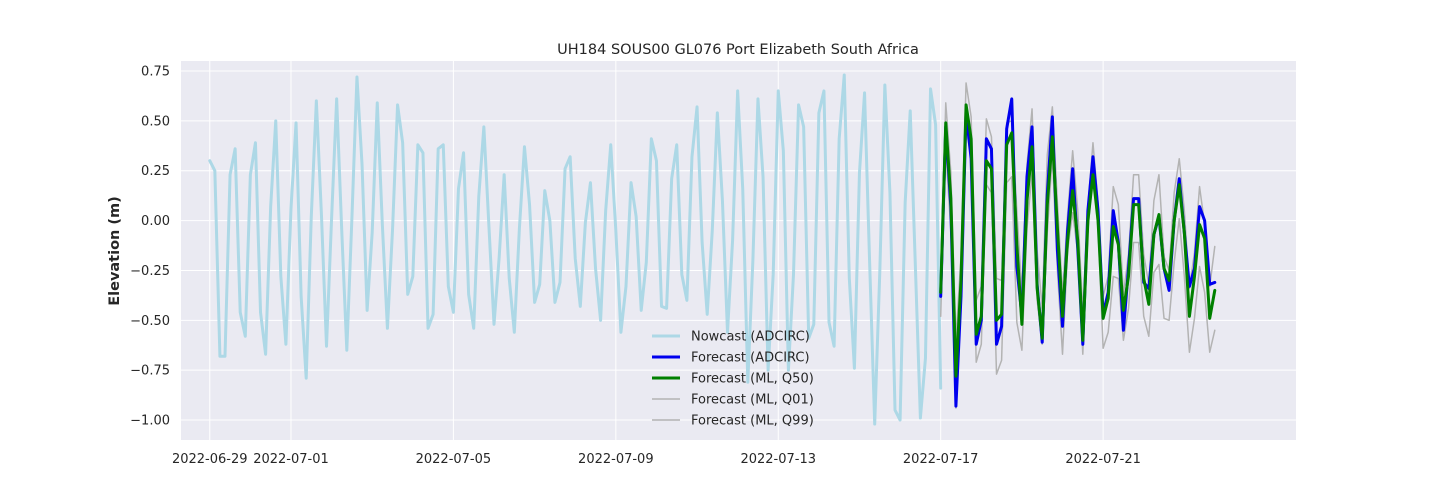  Describe the element at coordinates (150, 271) in the screenshot. I see `y-tick-label: −0.25` at that location.